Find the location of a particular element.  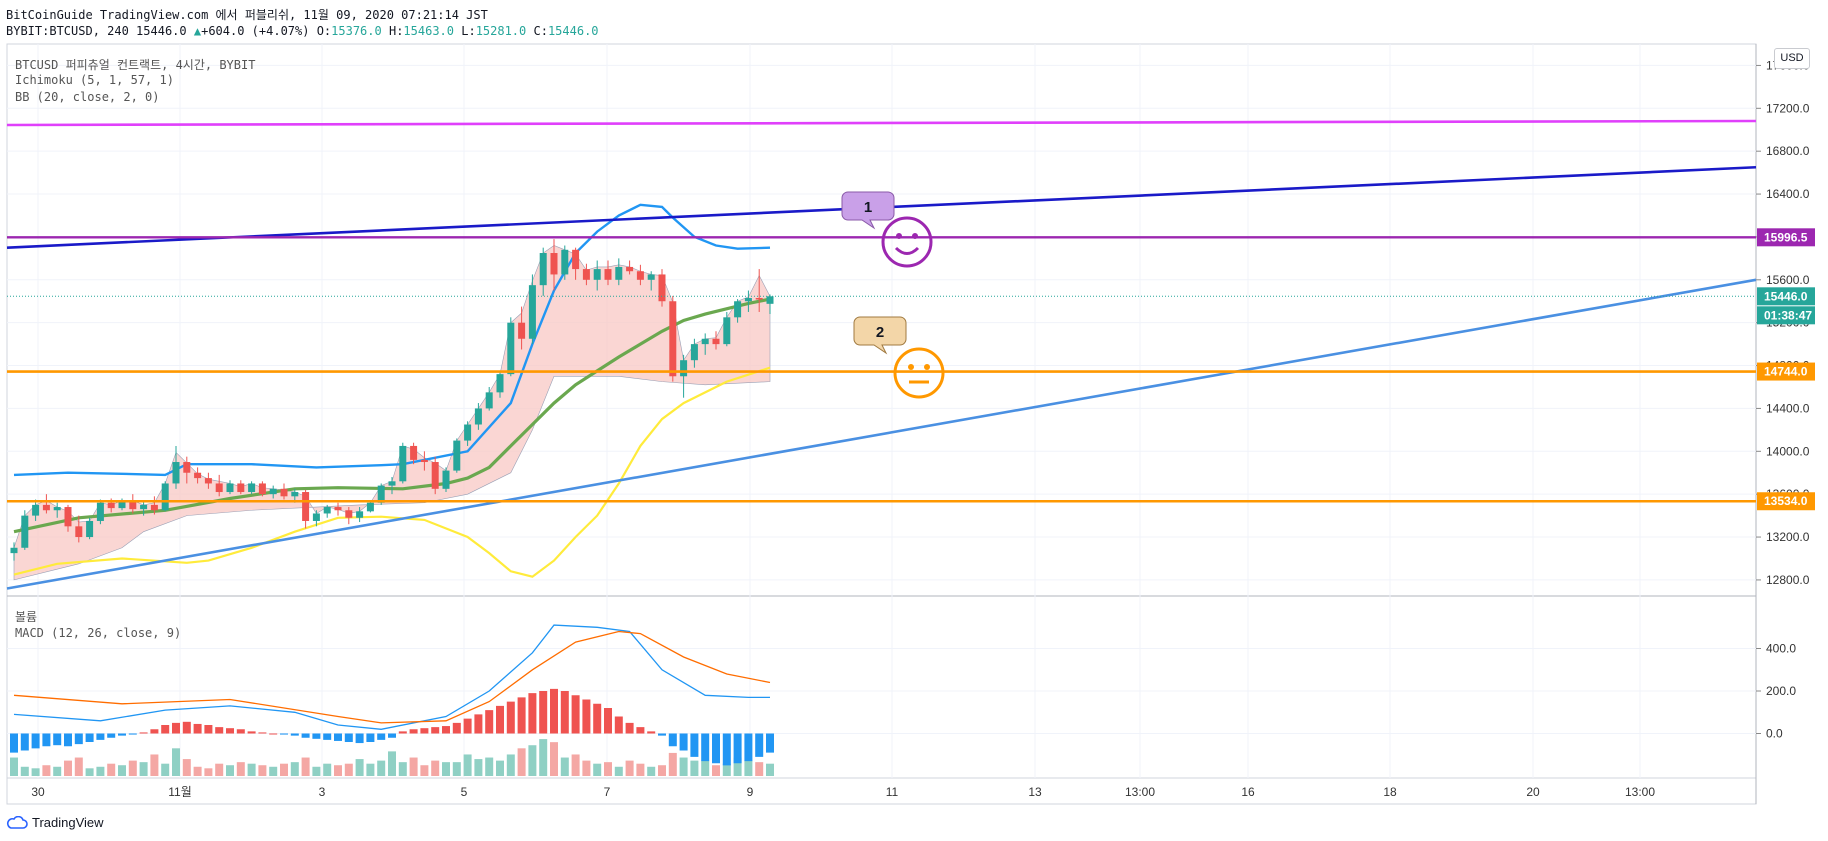

orange-upper-tag-bg is located at coordinates (1786, 371).